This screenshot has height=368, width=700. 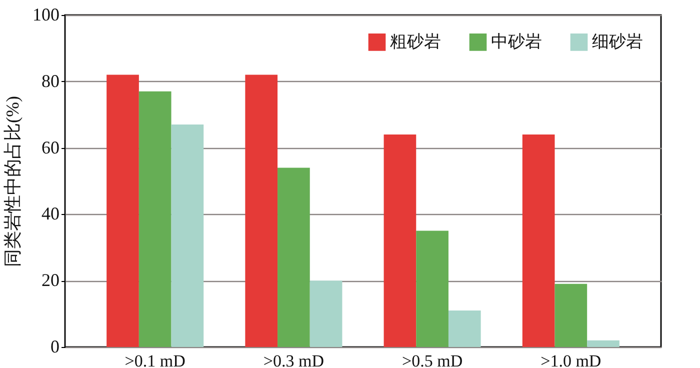 What do you see at coordinates (293, 360) in the screenshot?
I see `x-tick-label: >0.3 mD` at bounding box center [293, 360].